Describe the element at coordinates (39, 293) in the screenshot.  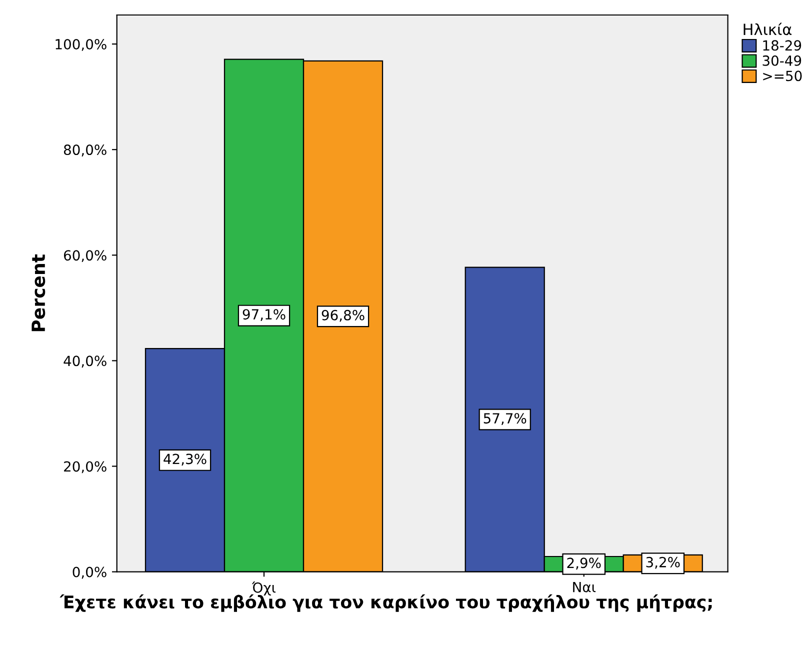
I see `y-axis-title: Percent` at that location.